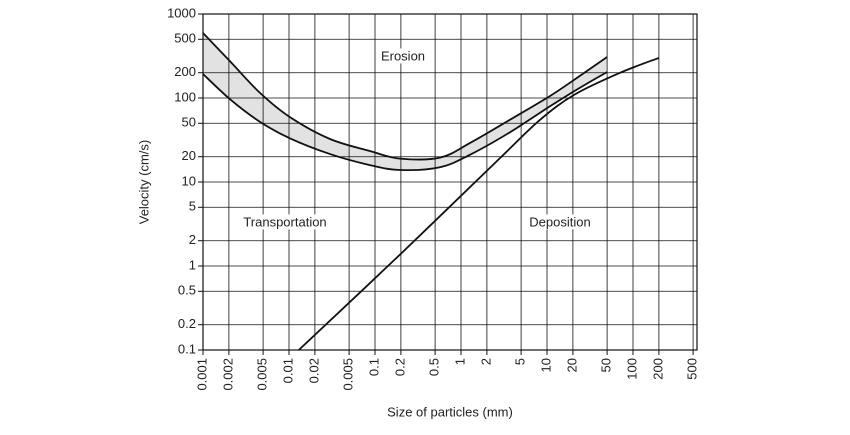 Image resolution: width=850 pixels, height=435 pixels. What do you see at coordinates (192, 206) in the screenshot?
I see `y-tick-label: 5` at bounding box center [192, 206].